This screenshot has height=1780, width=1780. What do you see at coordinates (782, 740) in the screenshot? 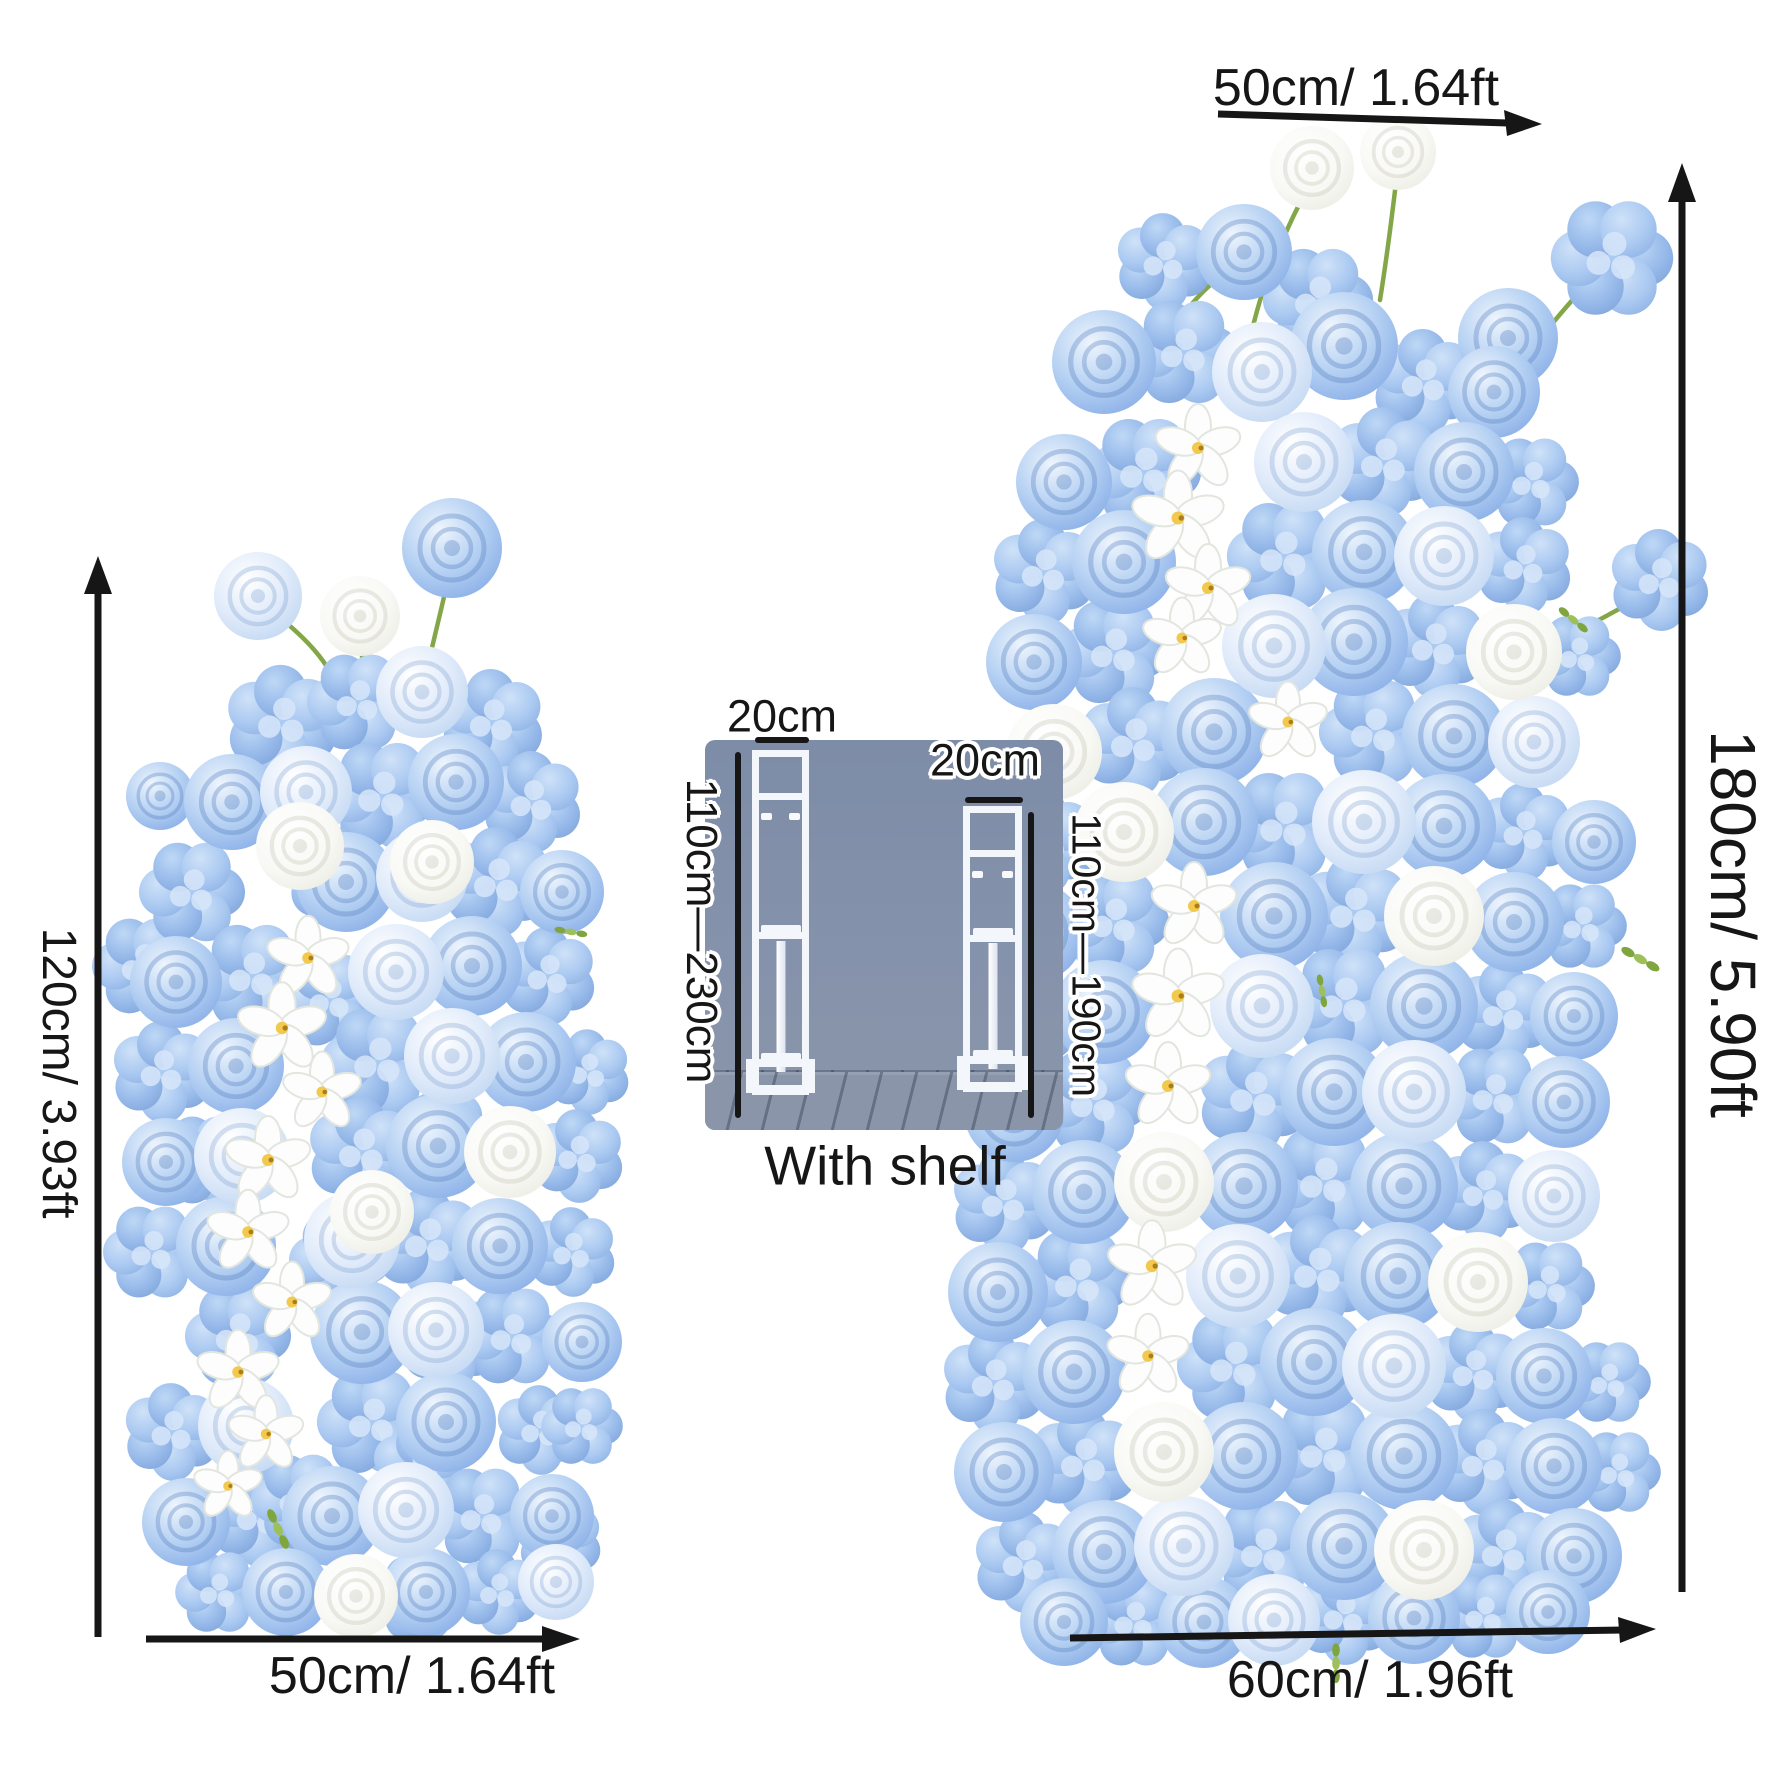
I see `left-stand-width-line` at bounding box center [782, 740].